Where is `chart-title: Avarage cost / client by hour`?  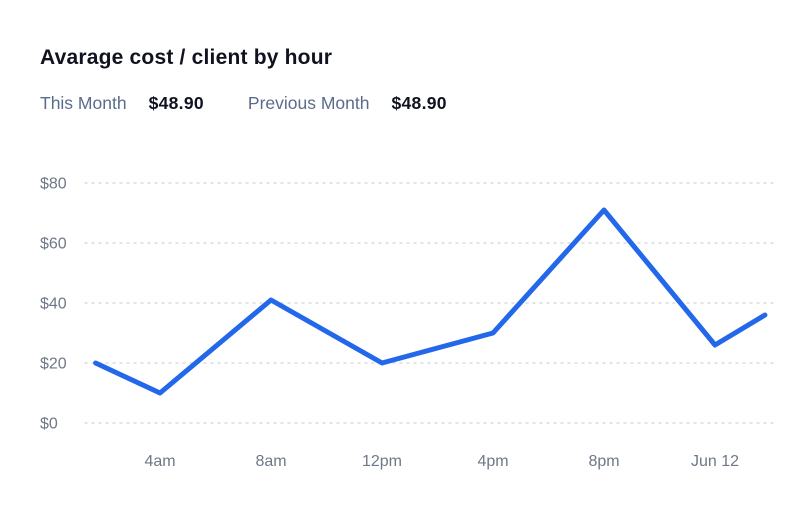 chart-title: Avarage cost / client by hour is located at coordinates (186, 57).